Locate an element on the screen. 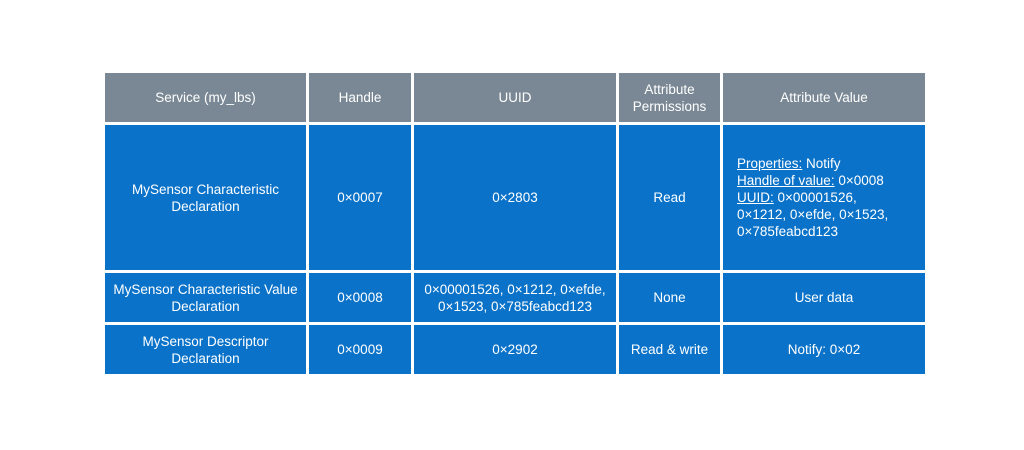 Image resolution: width=1024 pixels, height=450 pixels. header-attribute-value: Attribute Value is located at coordinates (824, 97).